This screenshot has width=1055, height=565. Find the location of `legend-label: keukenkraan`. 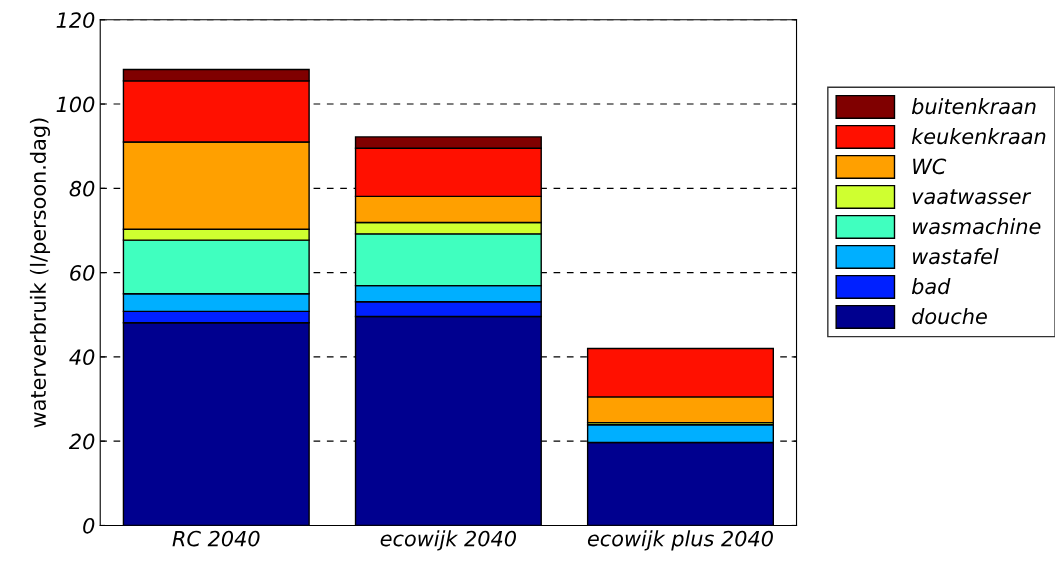

legend-label: keukenkraan is located at coordinates (978, 136).